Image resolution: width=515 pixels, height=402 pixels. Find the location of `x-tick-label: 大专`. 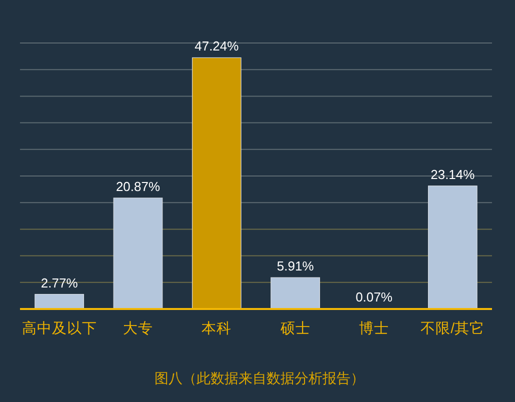

x-tick-label: 大专 is located at coordinates (138, 328).